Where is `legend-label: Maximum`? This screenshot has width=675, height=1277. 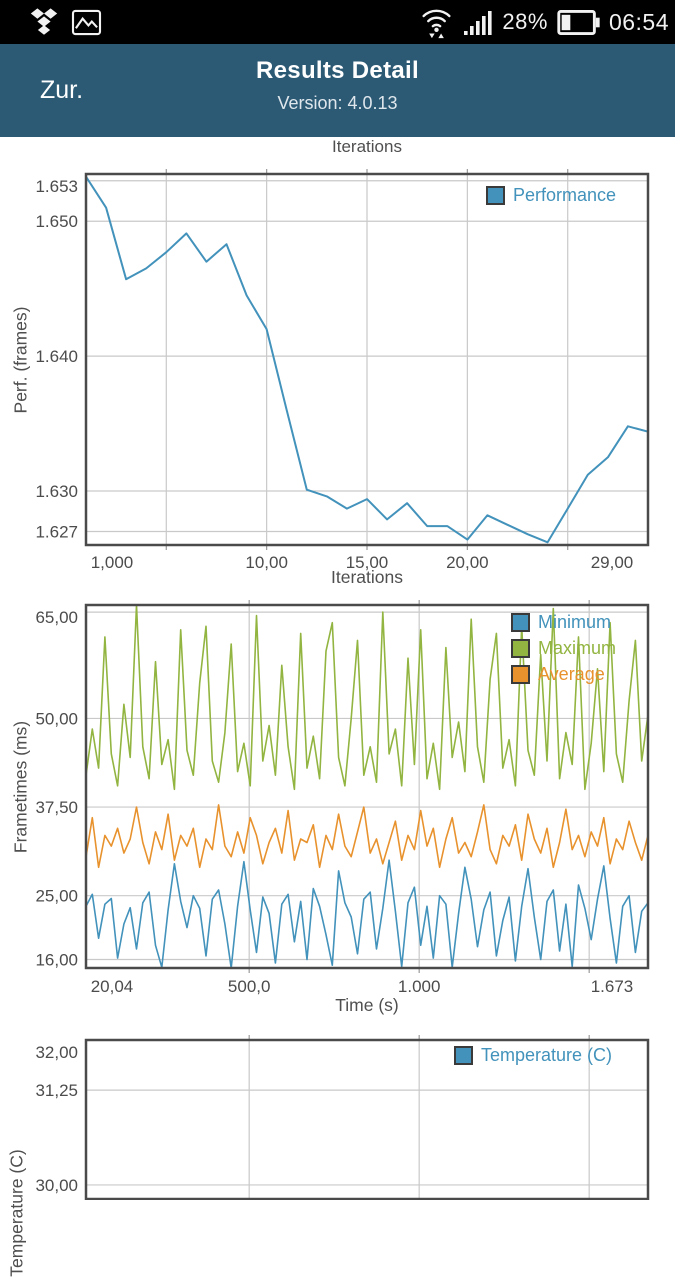
legend-label: Maximum is located at coordinates (577, 648).